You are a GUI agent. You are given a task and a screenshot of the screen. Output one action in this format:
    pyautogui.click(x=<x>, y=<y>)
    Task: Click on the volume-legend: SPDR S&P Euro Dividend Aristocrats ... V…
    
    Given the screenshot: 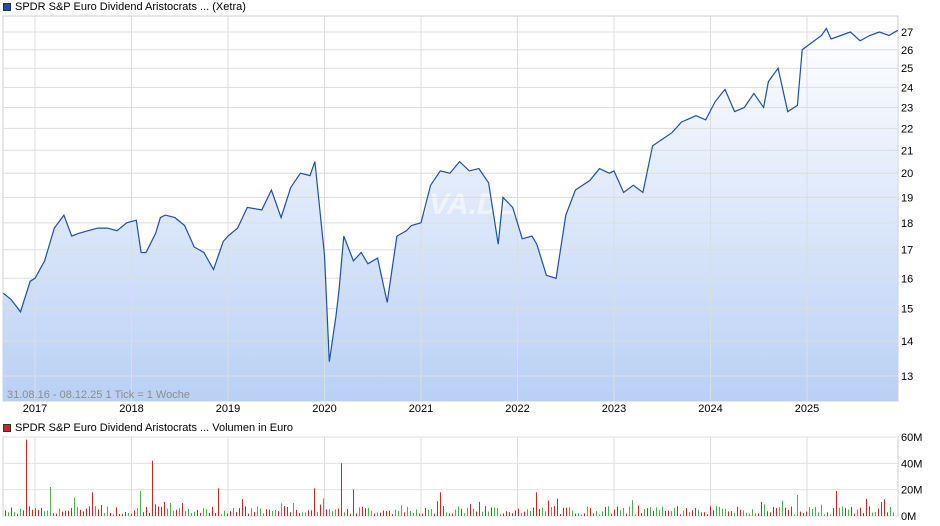 What is the action you would take?
    pyautogui.click(x=148, y=428)
    